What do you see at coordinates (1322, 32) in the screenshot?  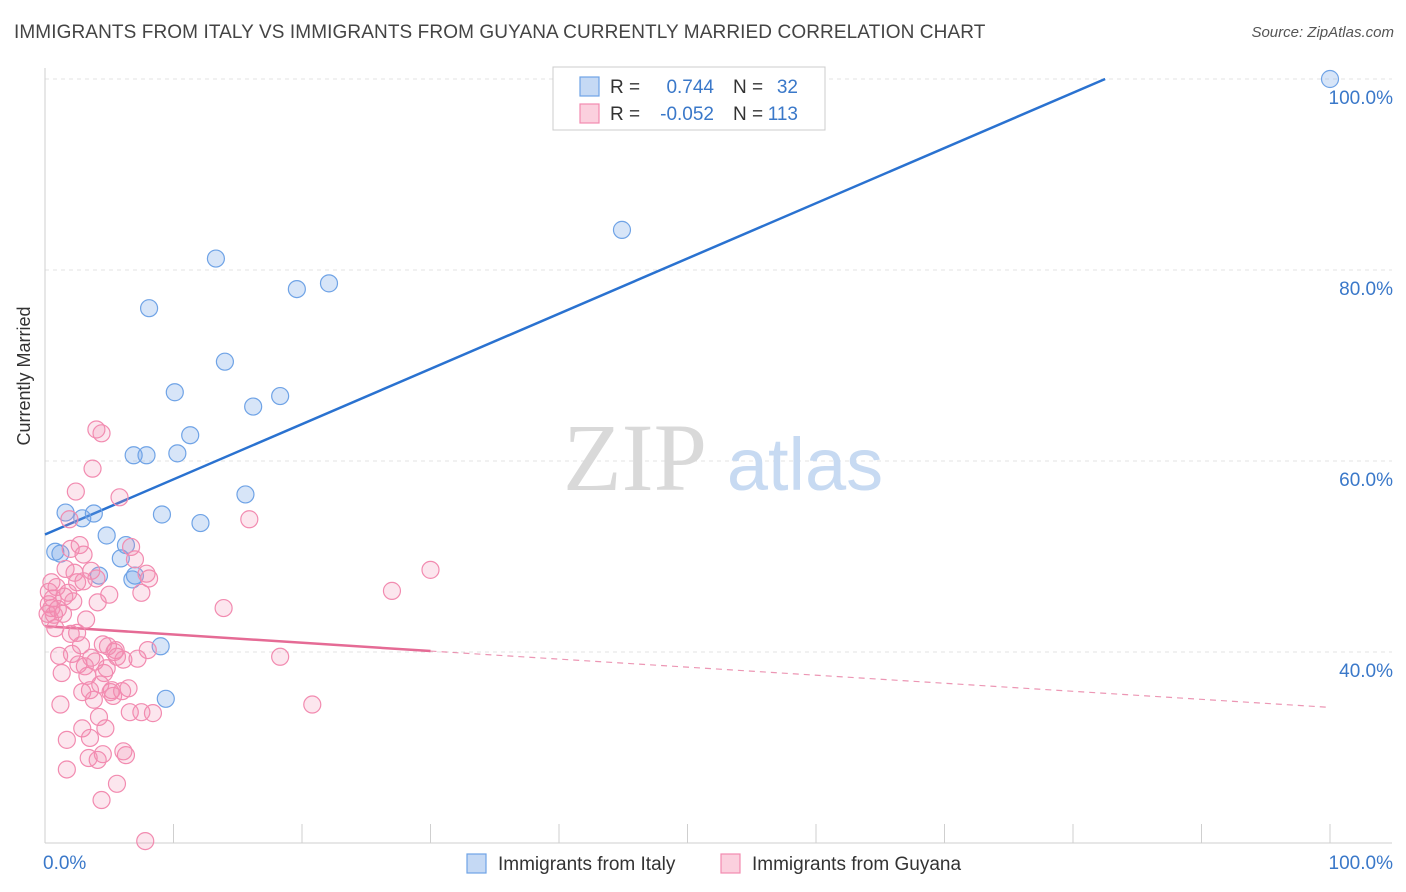 I see `source-label: Source: ZipAtlas.com` at bounding box center [1322, 32].